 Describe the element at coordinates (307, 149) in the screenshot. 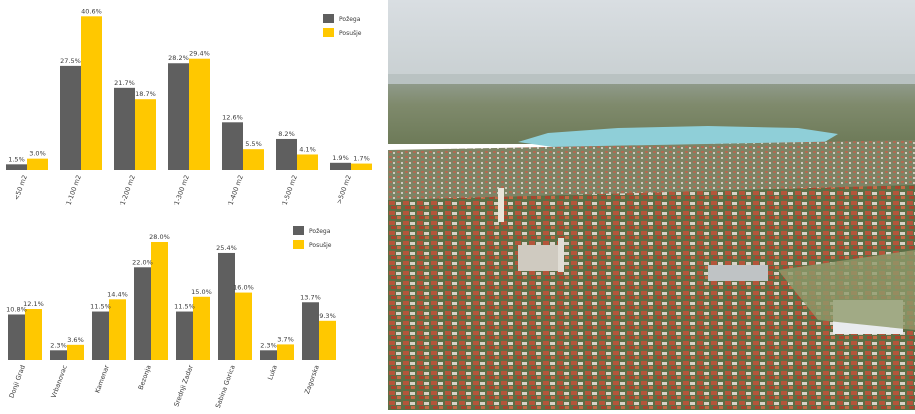

I see `data-label: 4.1%` at that location.